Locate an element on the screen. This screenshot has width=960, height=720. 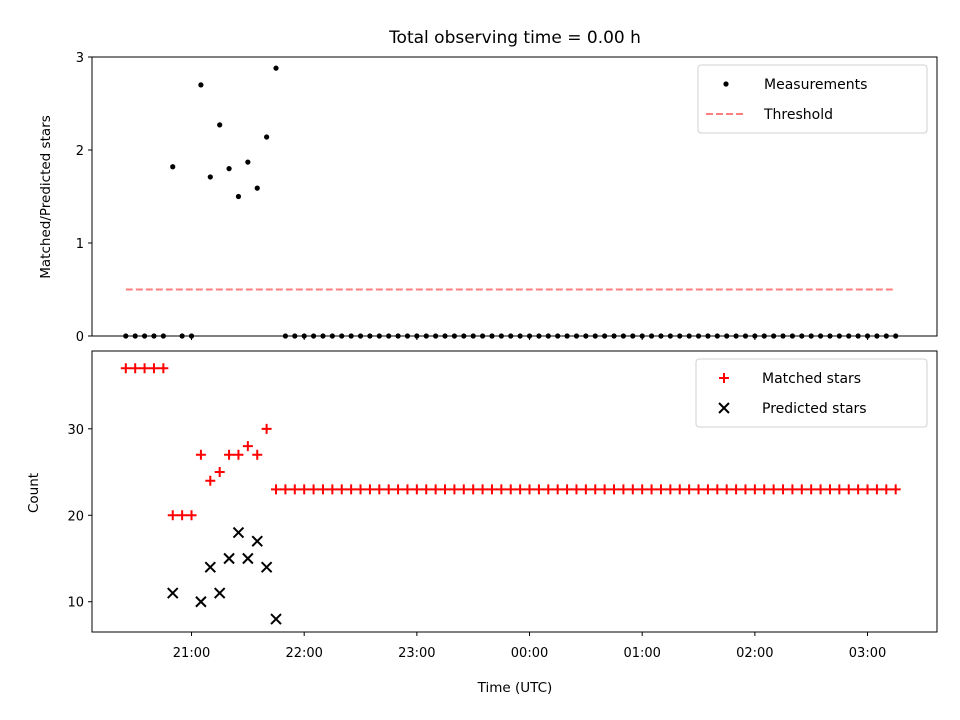
bottom-x-tick-label: 22:00 is located at coordinates (303, 653).